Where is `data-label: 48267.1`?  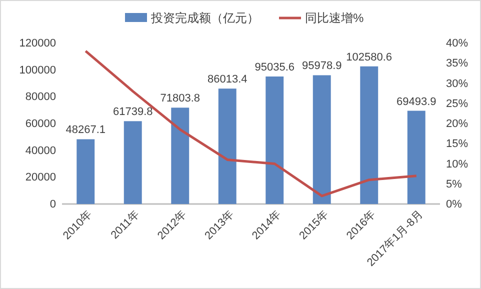
data-label: 48267.1 is located at coordinates (86, 130).